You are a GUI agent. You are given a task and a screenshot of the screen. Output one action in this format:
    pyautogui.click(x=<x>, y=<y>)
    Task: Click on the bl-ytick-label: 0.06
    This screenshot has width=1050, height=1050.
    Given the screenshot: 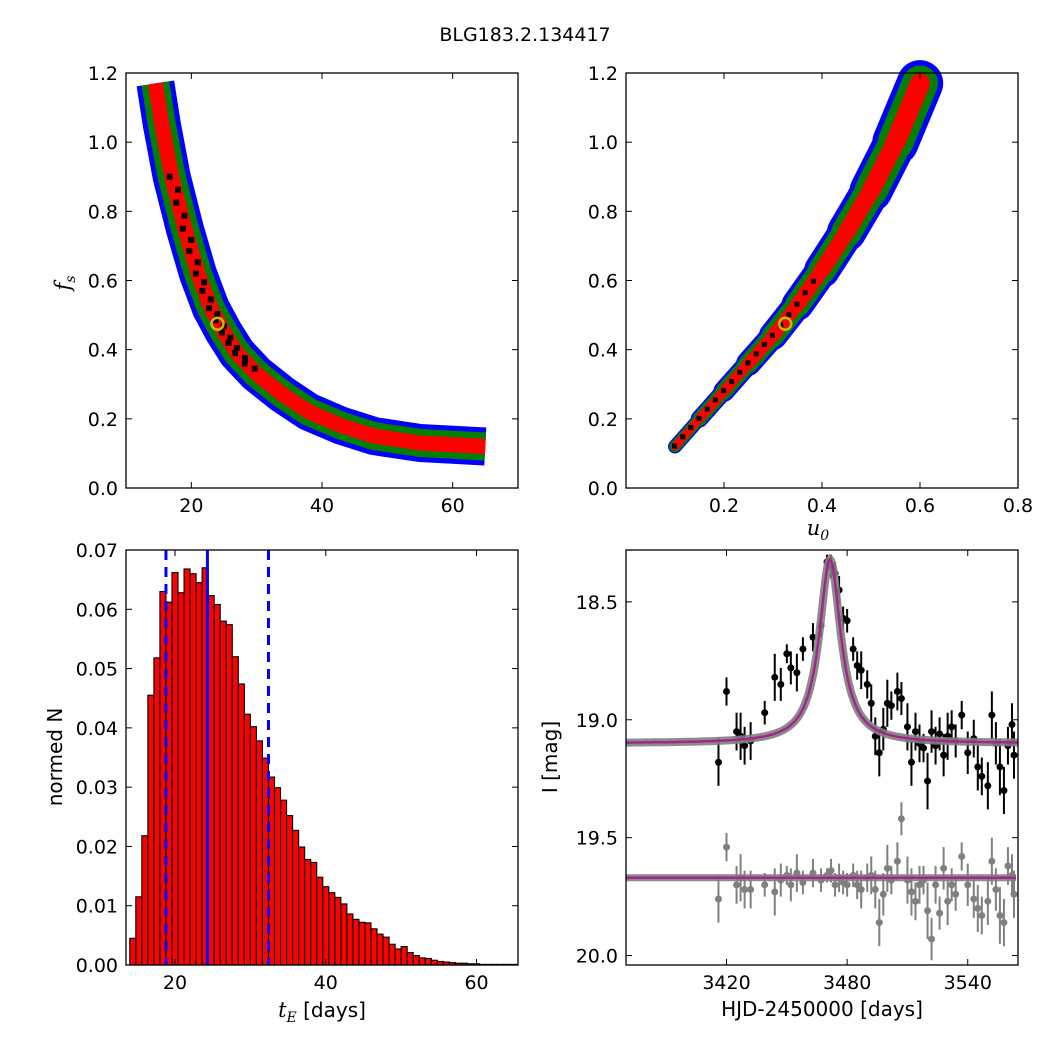 What is the action you would take?
    pyautogui.click(x=97, y=610)
    